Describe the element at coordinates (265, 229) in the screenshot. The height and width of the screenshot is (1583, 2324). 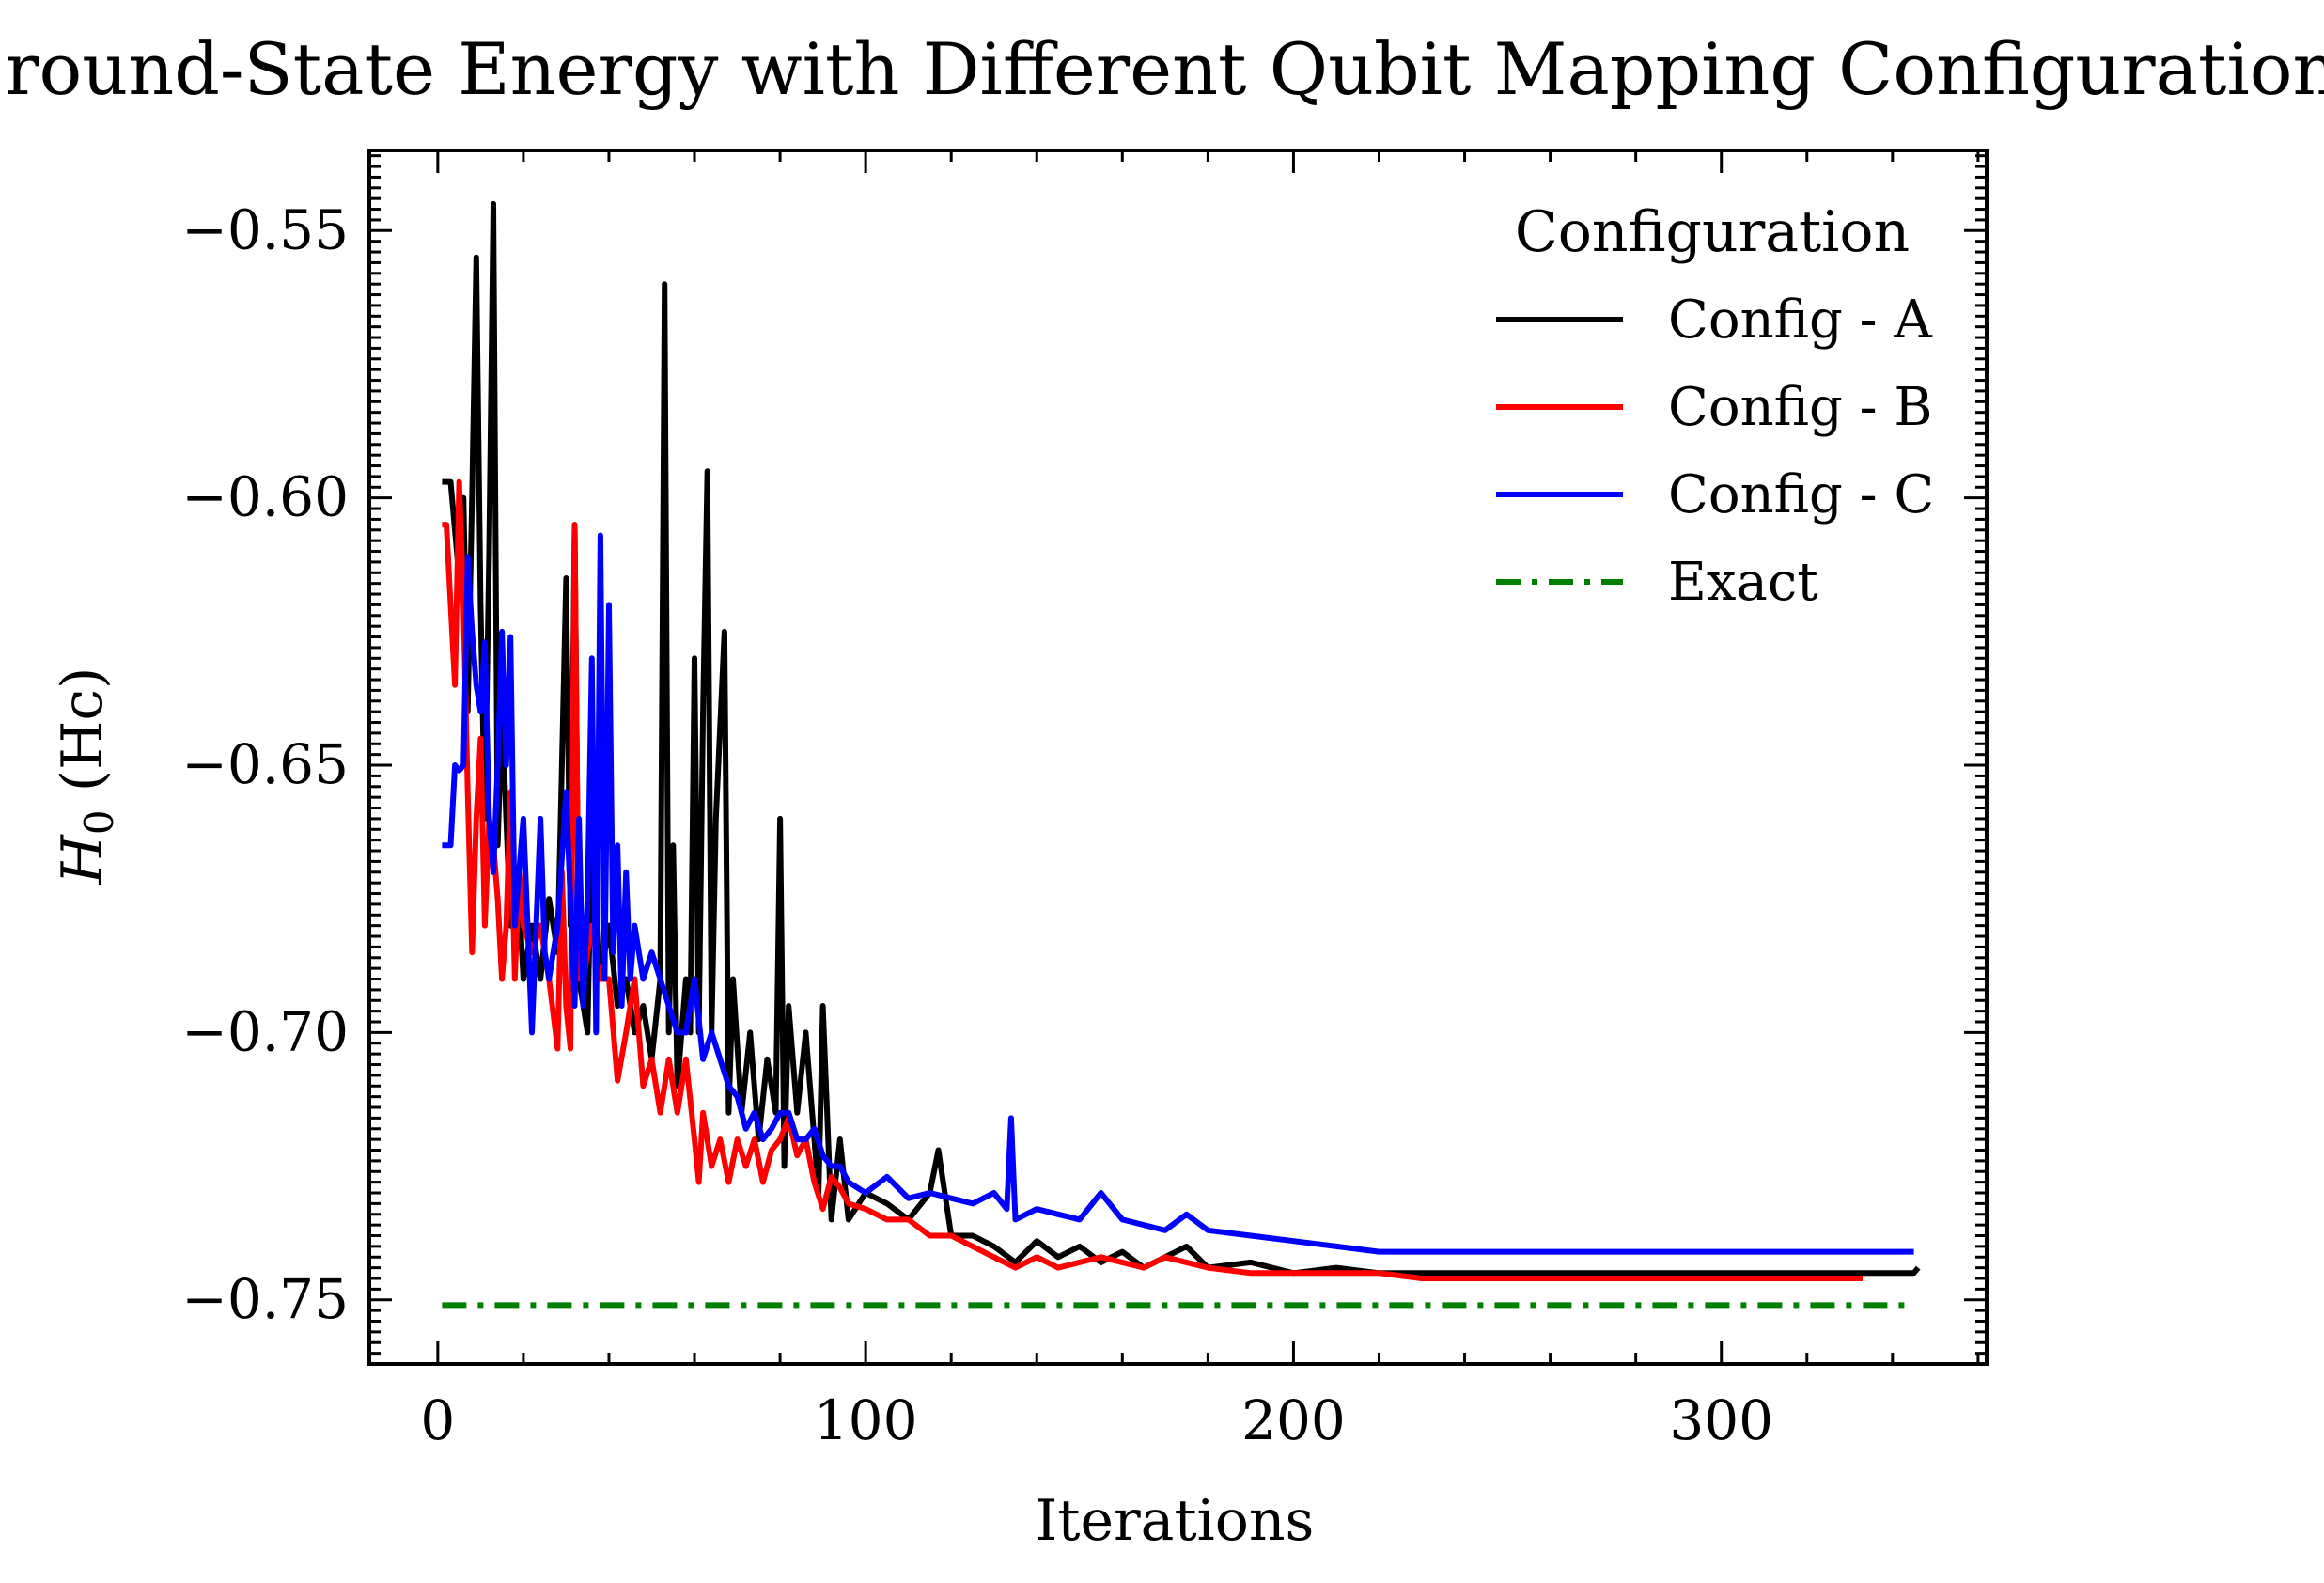
I see `y-tick-label: −0.55` at that location.